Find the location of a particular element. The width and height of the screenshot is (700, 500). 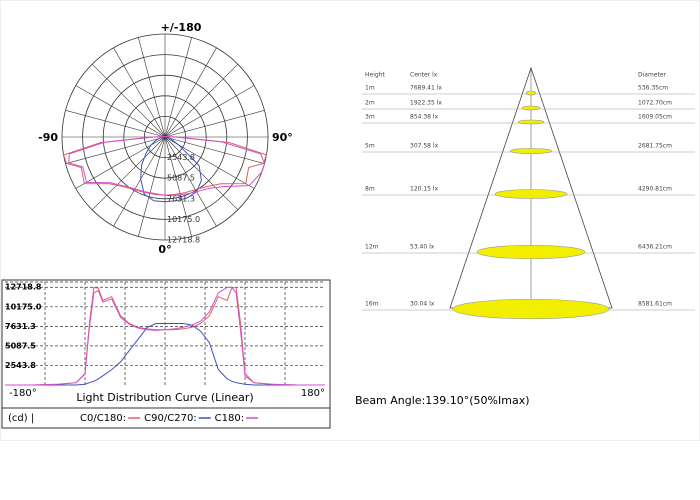

angle-label: 90° is located at coordinates (282, 137).